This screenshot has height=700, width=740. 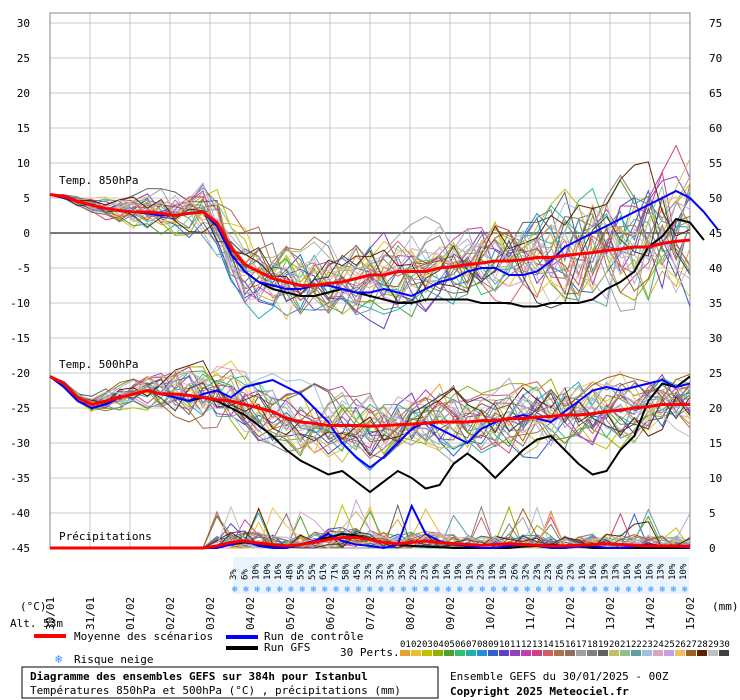 I want to click on pert-number: 26, so click(x=680, y=645).